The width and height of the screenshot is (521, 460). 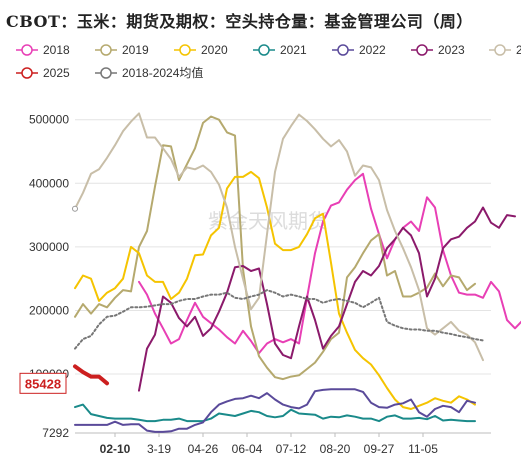 I want to click on legend-label: 2018-2024均值, so click(x=162, y=72).